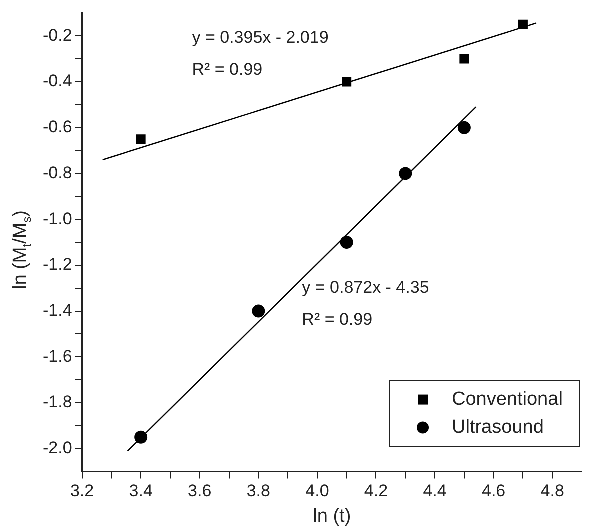 Image resolution: width=589 pixels, height=528 pixels. I want to click on annotation: y = 0.395x - 2.019, so click(260, 38).